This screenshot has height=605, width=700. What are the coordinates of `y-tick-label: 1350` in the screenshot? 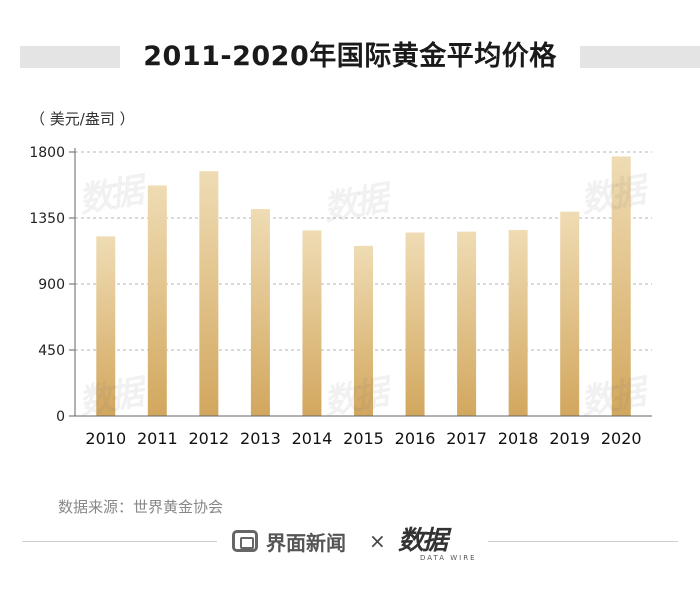 It's located at (47, 219).